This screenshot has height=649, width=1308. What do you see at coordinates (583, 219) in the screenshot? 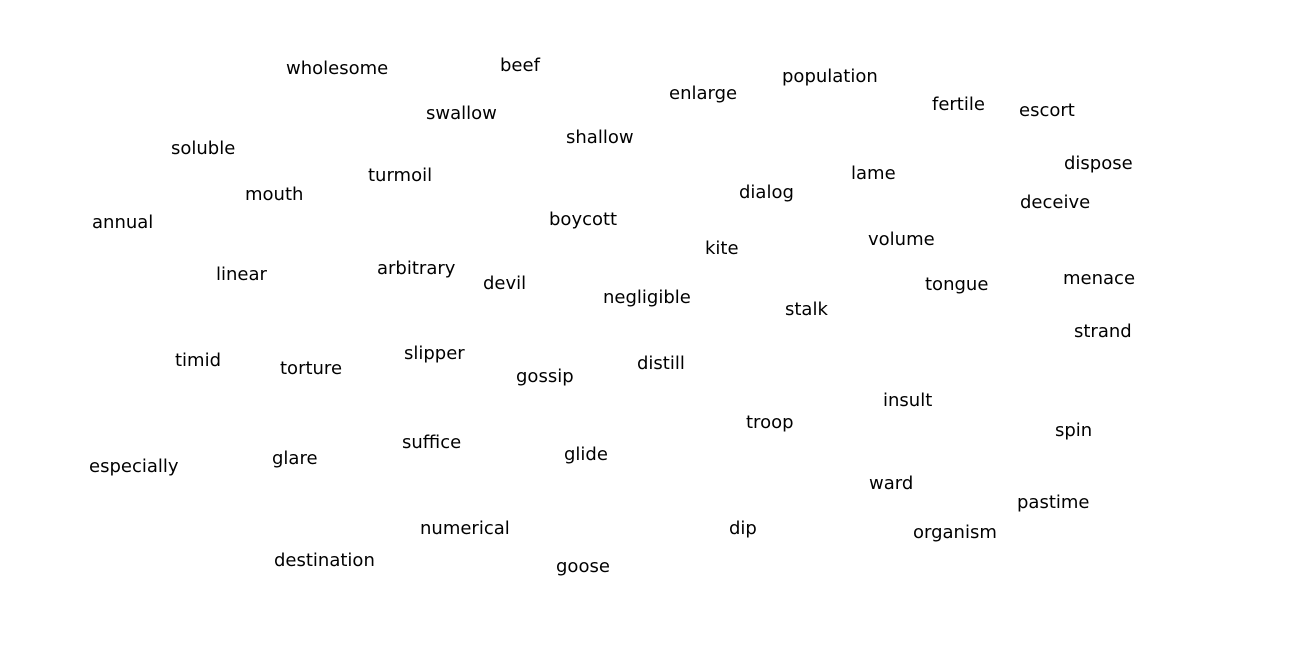
I see `word-boycott: boycott` at bounding box center [583, 219].